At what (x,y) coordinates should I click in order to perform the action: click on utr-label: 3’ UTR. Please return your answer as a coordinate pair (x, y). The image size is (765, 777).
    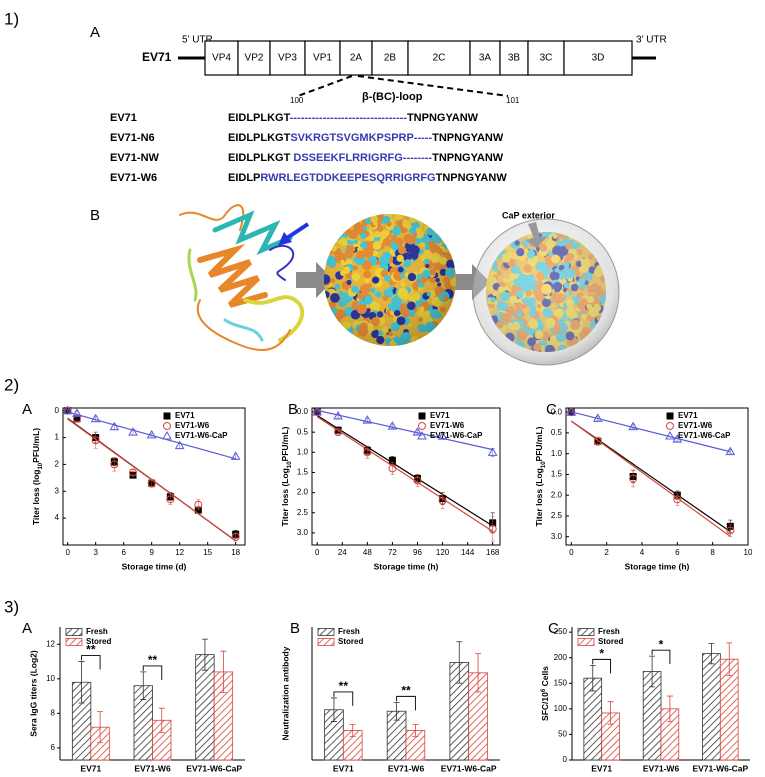
    Looking at the image, I should click on (651, 40).